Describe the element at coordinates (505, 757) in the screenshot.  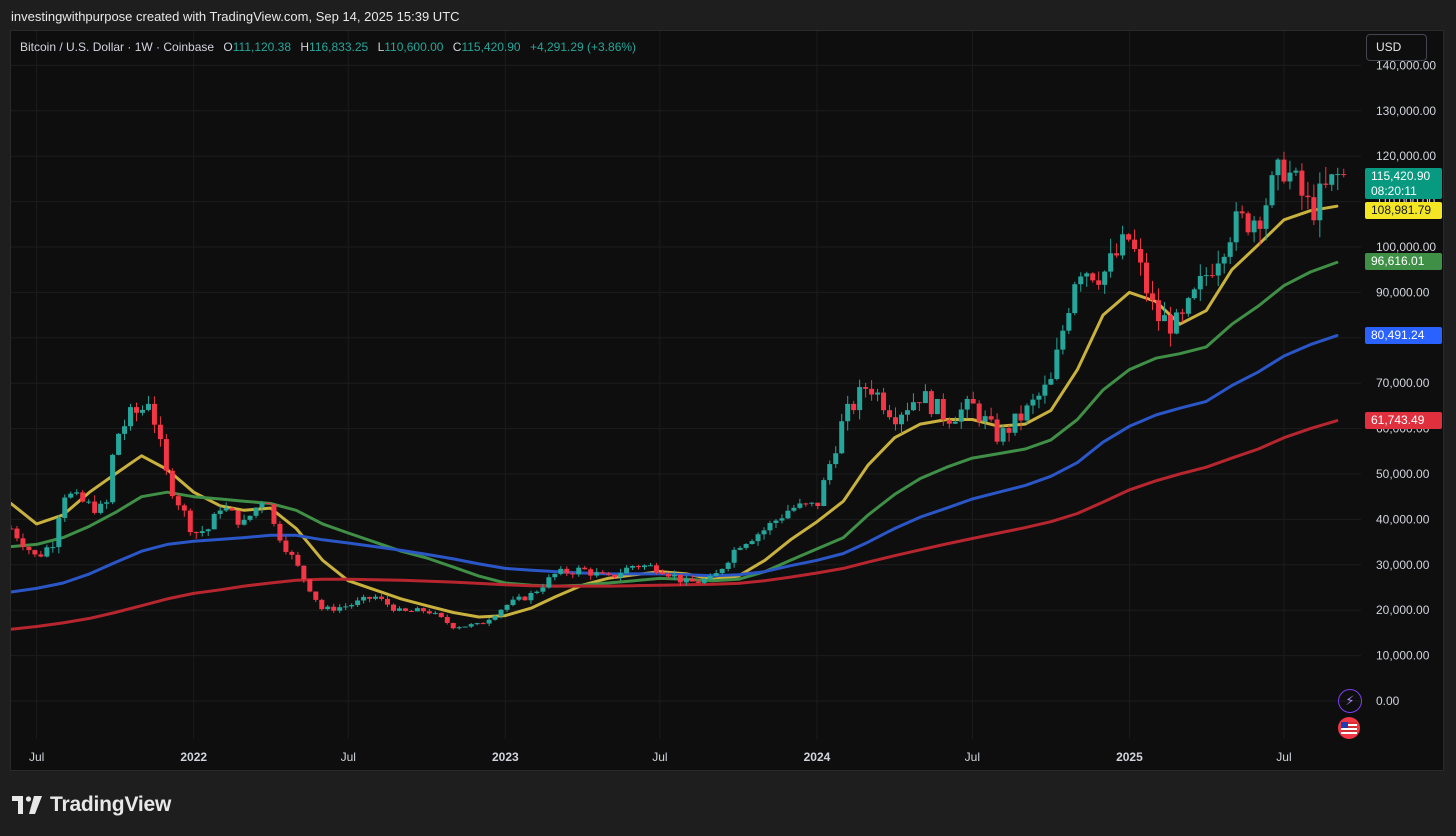
I see `x-tick-label: 2023` at that location.